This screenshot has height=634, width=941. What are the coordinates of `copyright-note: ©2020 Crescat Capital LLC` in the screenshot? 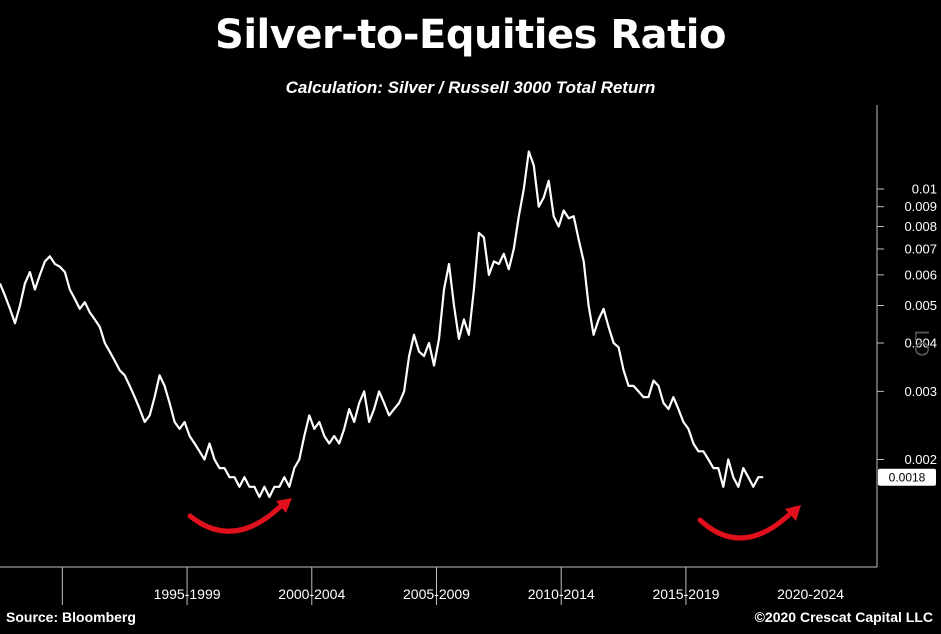 It's located at (843, 617).